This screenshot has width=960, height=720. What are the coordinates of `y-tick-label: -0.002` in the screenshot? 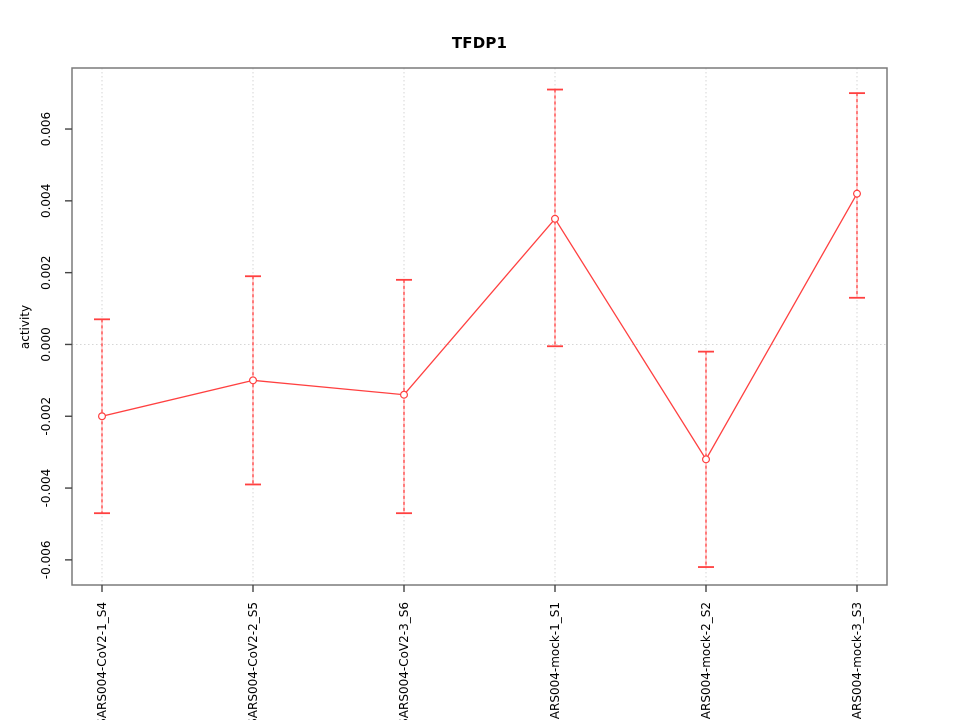 It's located at (46, 416).